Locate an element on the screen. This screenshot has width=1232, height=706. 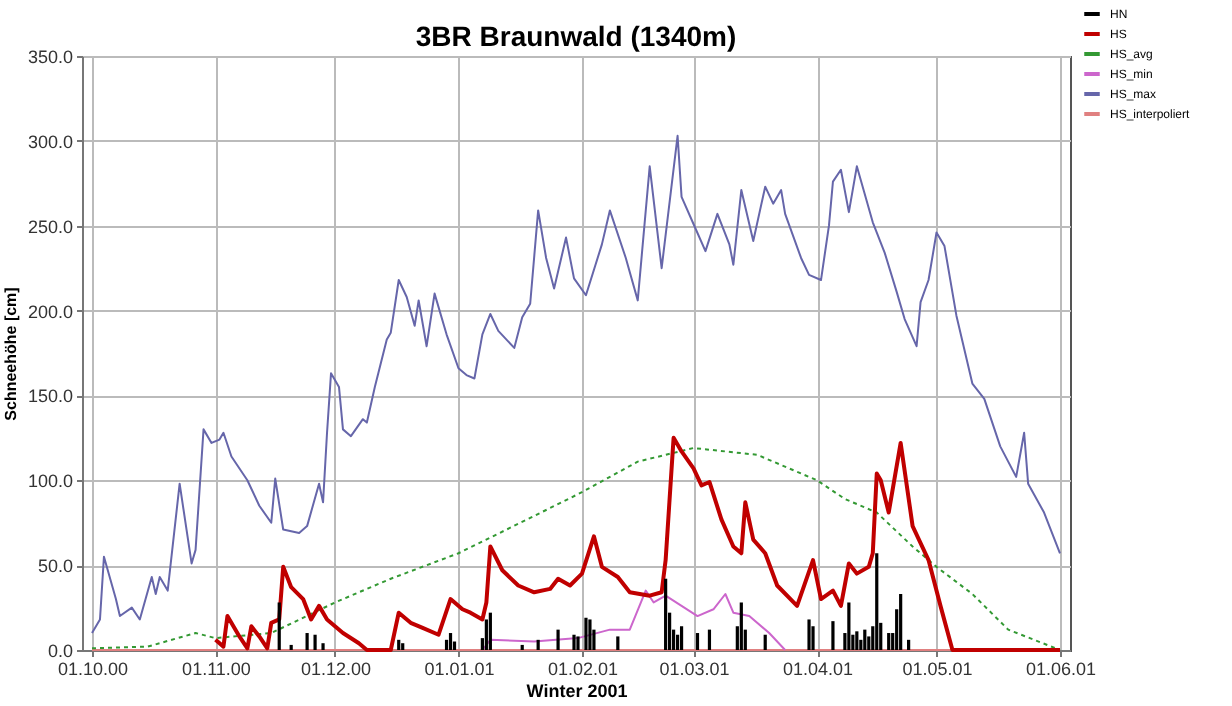
y-tick-label: 200.0 is located at coordinates (50, 311).